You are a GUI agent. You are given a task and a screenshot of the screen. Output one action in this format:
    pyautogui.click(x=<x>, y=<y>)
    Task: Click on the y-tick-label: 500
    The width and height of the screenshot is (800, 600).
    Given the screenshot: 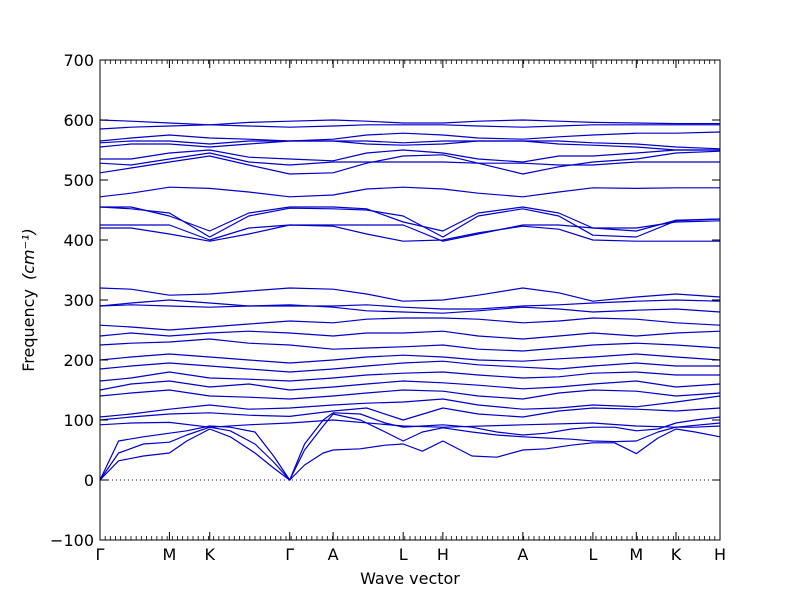 What is the action you would take?
    pyautogui.click(x=78, y=180)
    